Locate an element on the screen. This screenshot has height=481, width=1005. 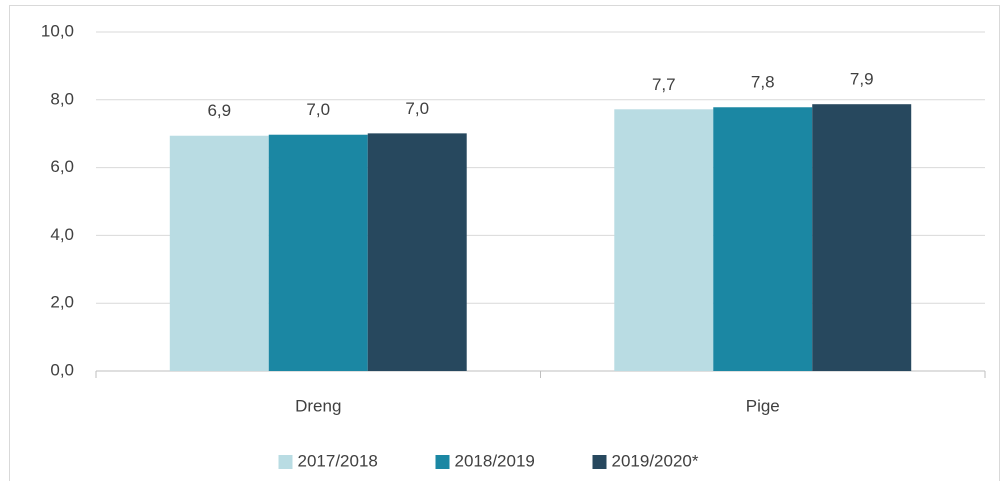
value-label: 7,7 is located at coordinates (664, 84).